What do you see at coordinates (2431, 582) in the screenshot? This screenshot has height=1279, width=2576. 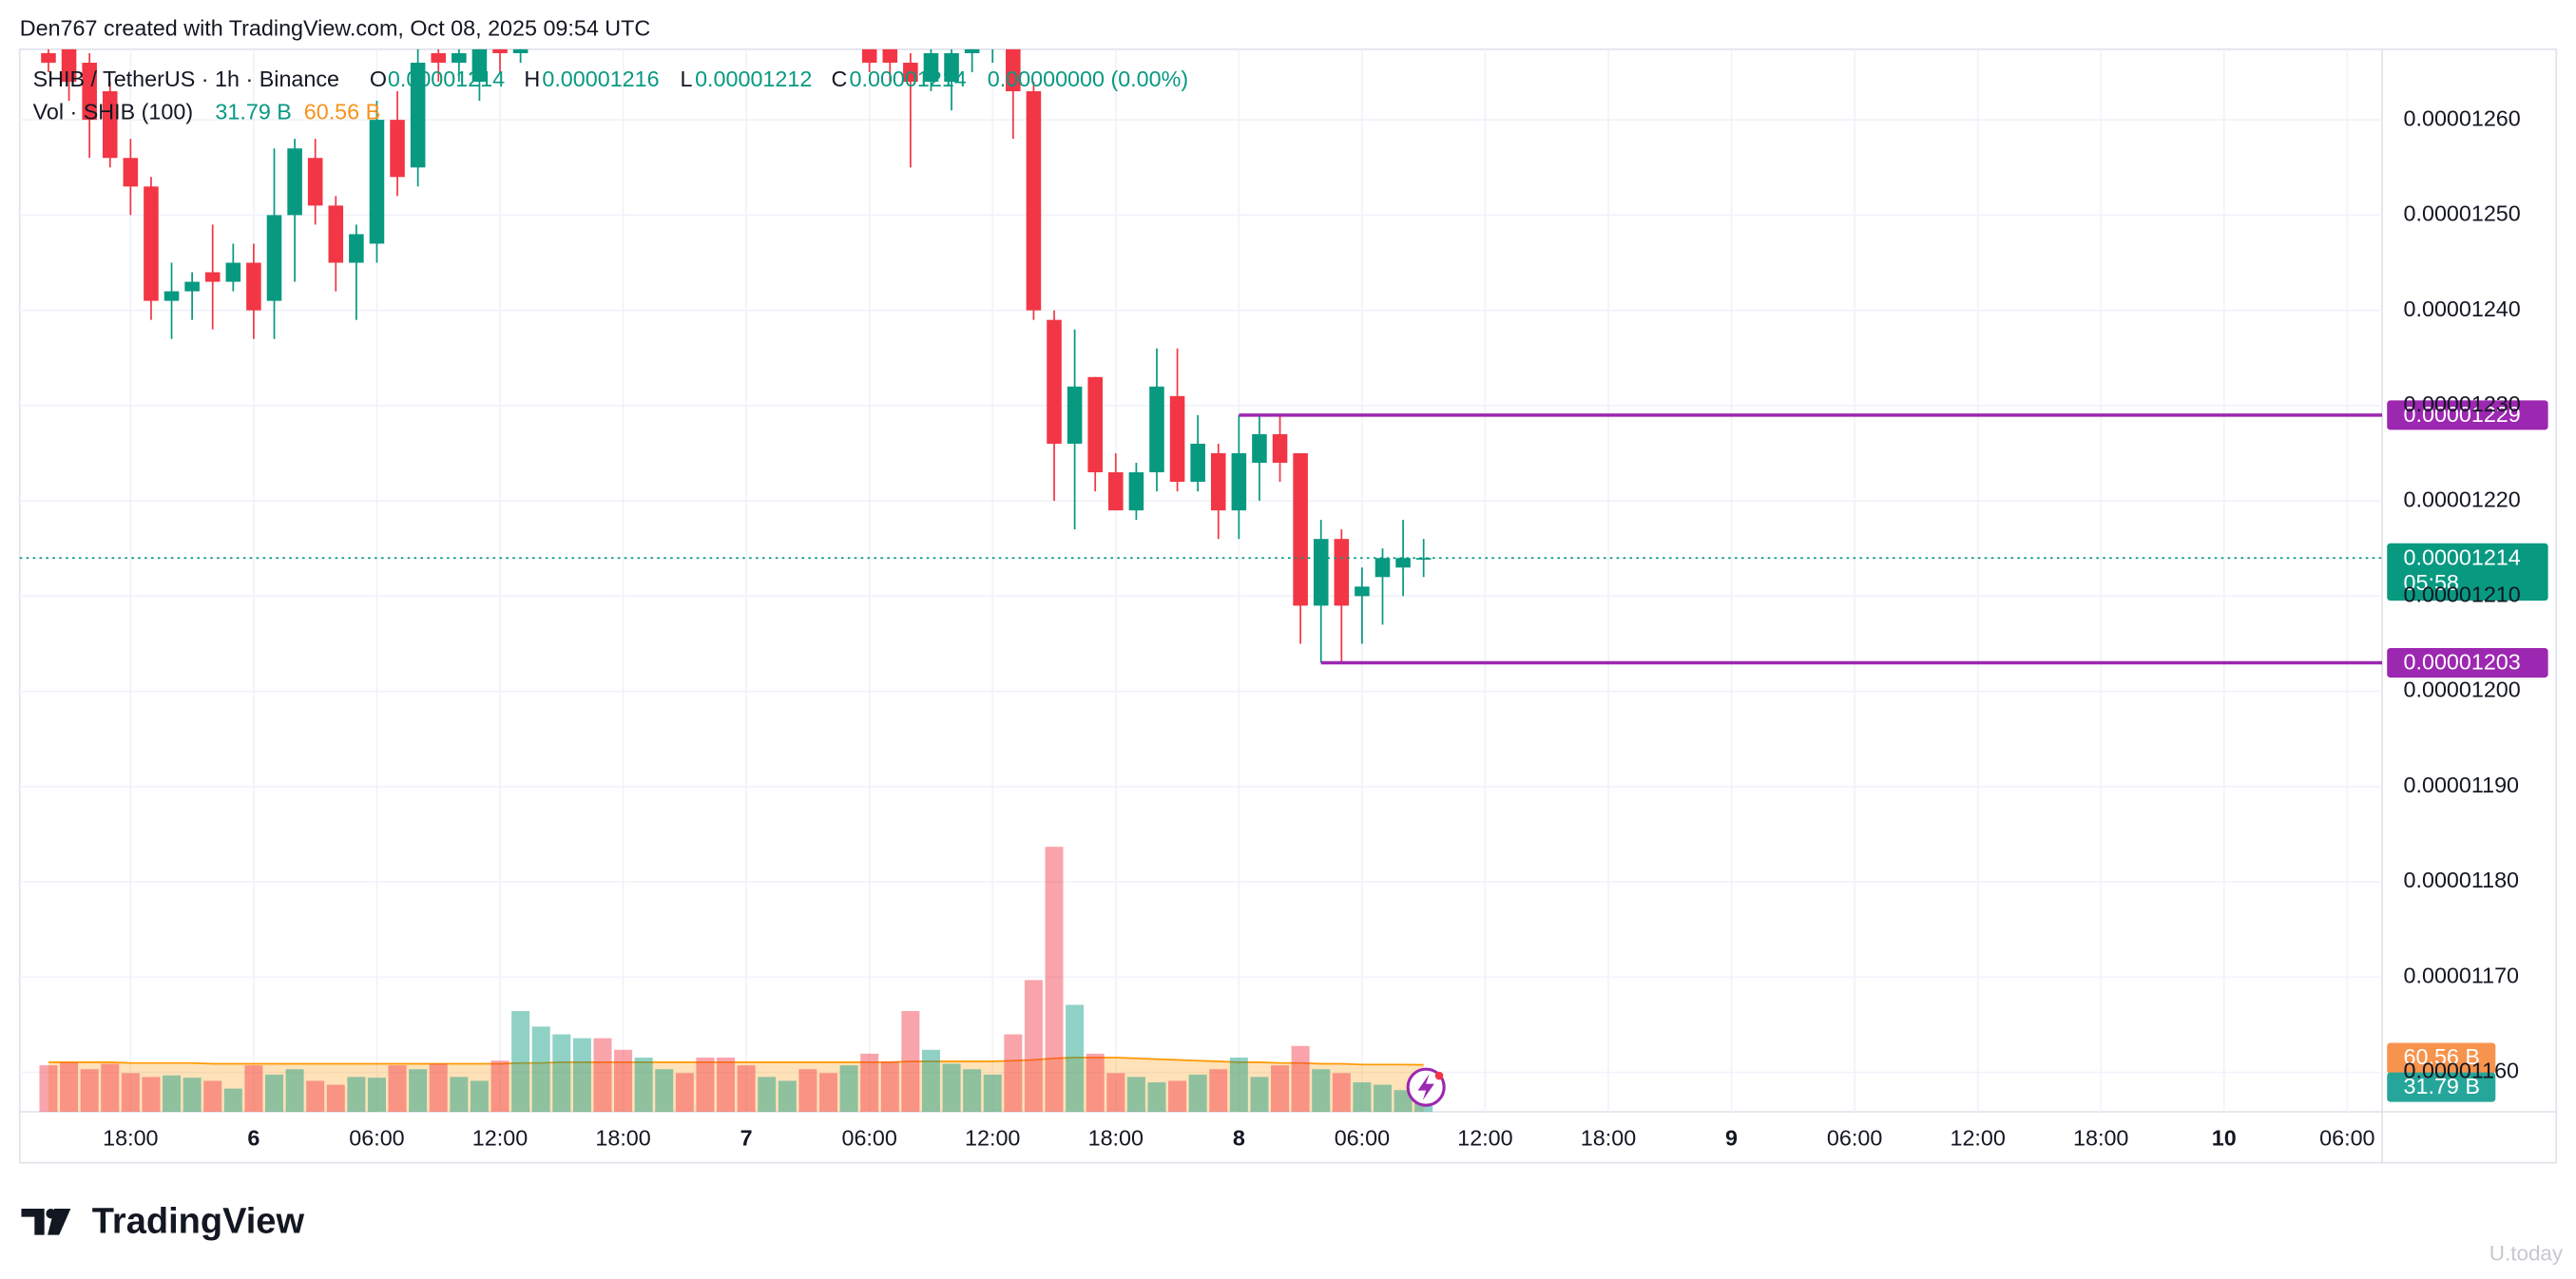 I see `countdown: 05:58` at bounding box center [2431, 582].